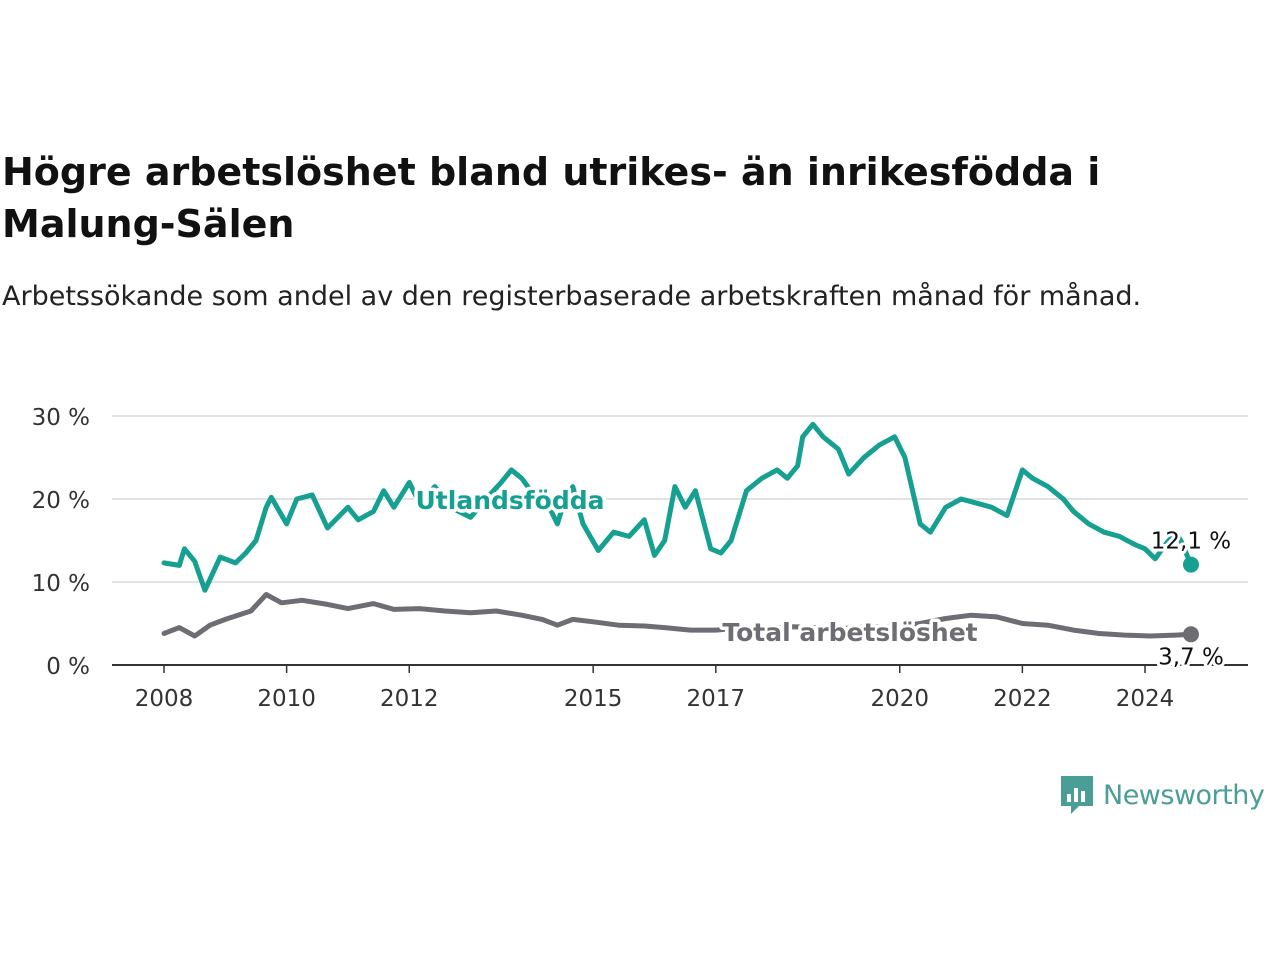 The height and width of the screenshot is (960, 1280). I want to click on series-end-label: 12,1 %, so click(1191, 542).